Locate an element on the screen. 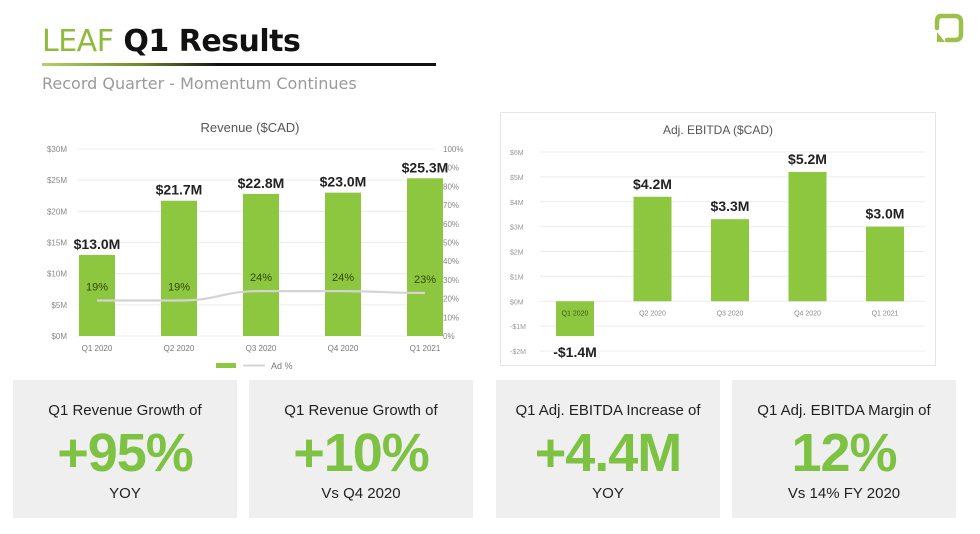  kpi-value: 12% is located at coordinates (844, 453).